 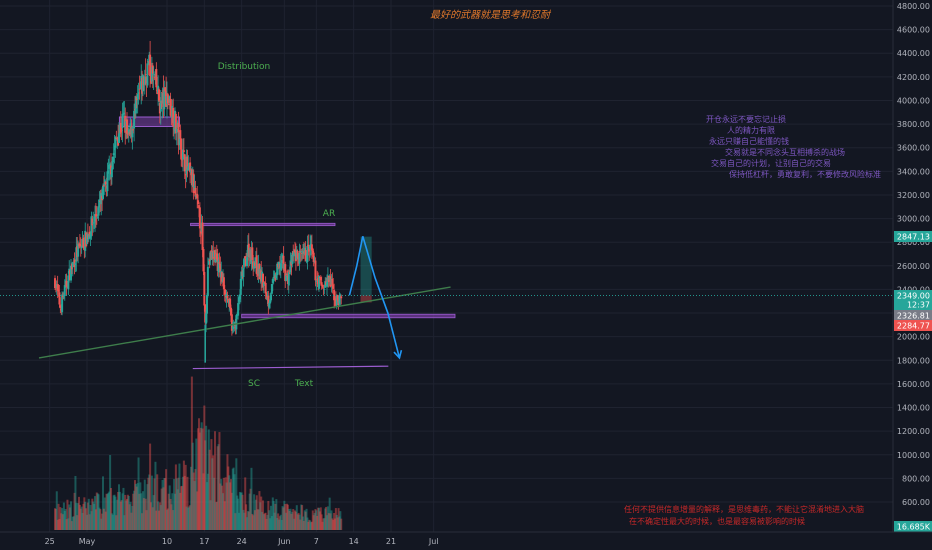 What do you see at coordinates (913, 296) in the screenshot?
I see `svg-text: 2349.00` at bounding box center [913, 296].